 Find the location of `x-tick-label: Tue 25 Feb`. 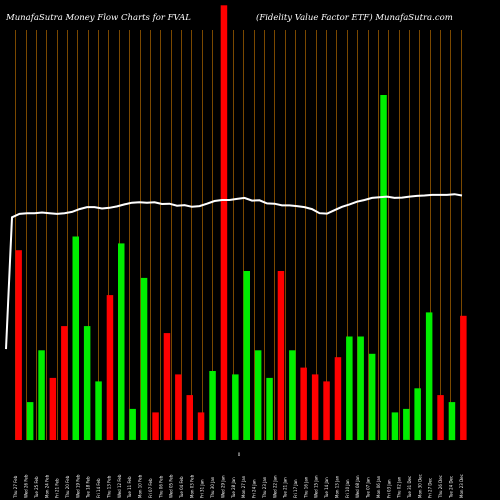

x-tick-label: Tue 25 Feb is located at coordinates (36, 487).